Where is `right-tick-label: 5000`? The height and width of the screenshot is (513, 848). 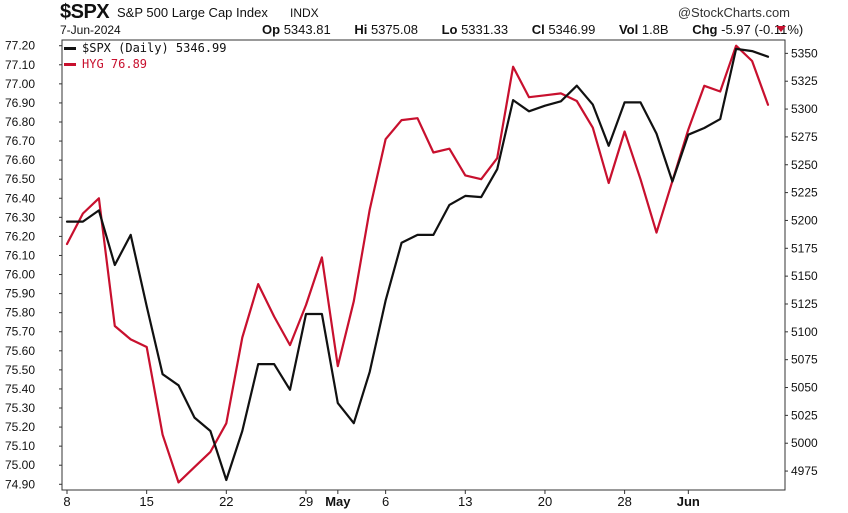 right-tick-label: 5000 is located at coordinates (804, 443).